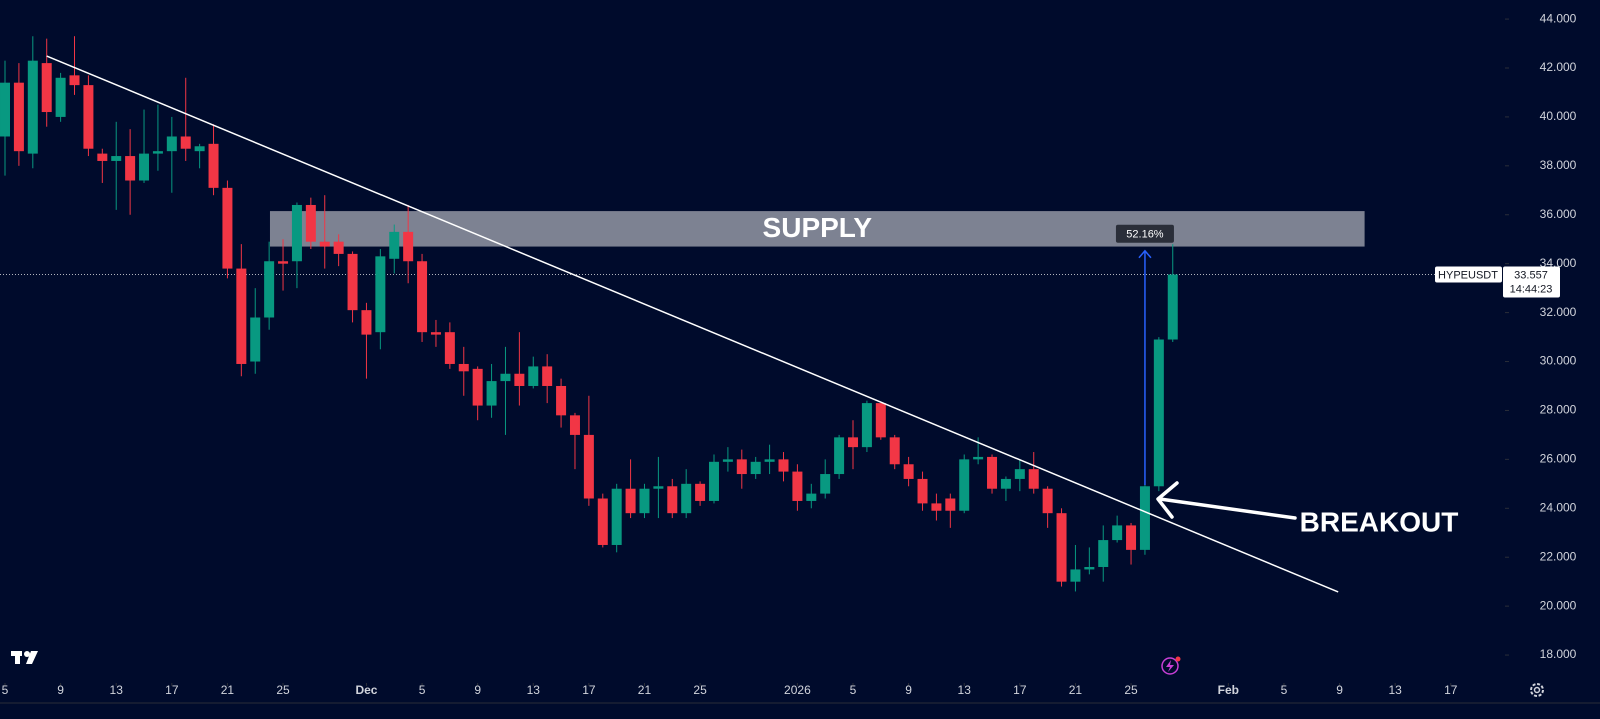 Image resolution: width=1600 pixels, height=719 pixels. What do you see at coordinates (1558, 67) in the screenshot?
I see `y-tick-label: 42.000` at bounding box center [1558, 67].